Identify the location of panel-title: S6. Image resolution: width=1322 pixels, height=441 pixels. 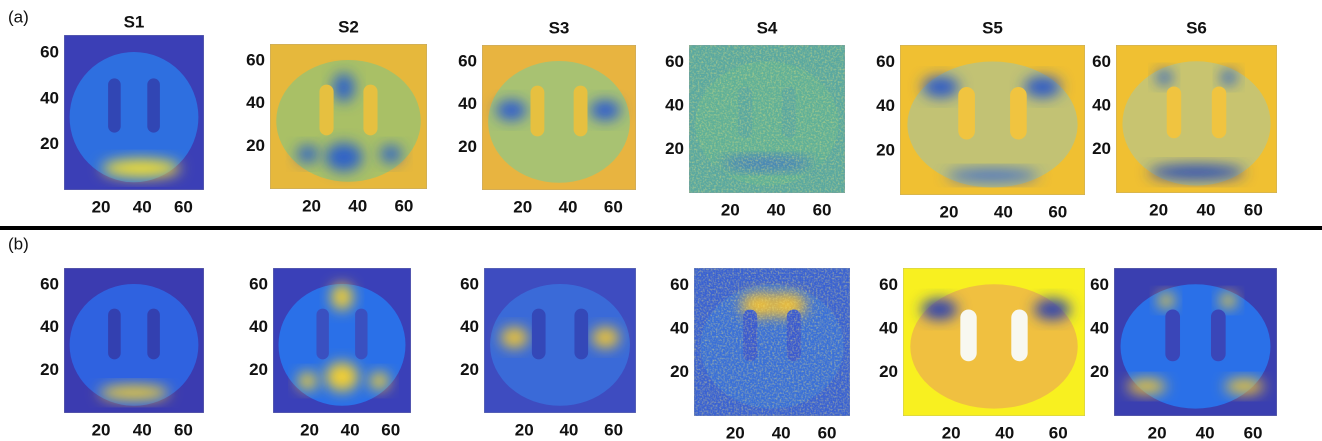
(1196, 27).